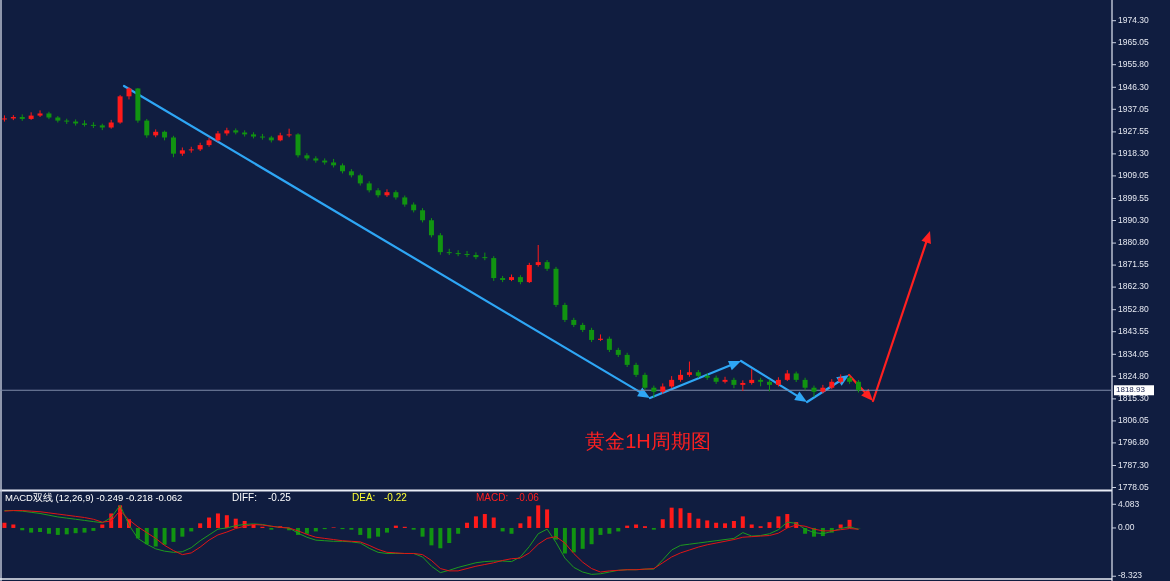 The image size is (1170, 581). What do you see at coordinates (1133, 486) in the screenshot?
I see `y-tick-label: 1778.05` at bounding box center [1133, 486].